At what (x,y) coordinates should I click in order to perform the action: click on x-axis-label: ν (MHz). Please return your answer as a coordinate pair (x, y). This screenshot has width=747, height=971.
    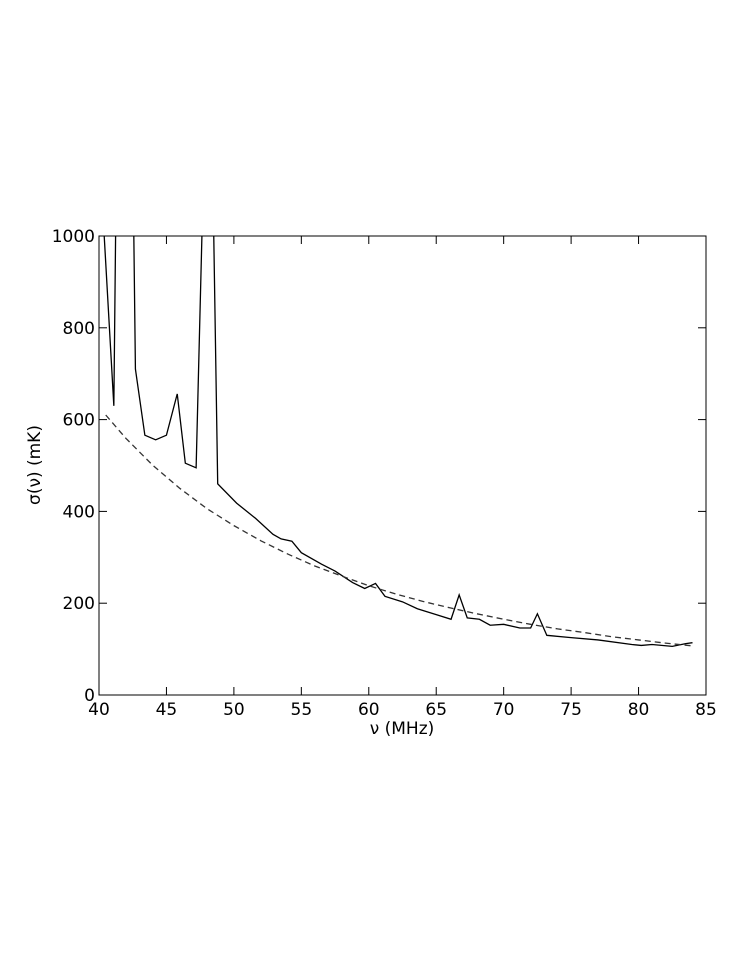
    Looking at the image, I should click on (402, 729).